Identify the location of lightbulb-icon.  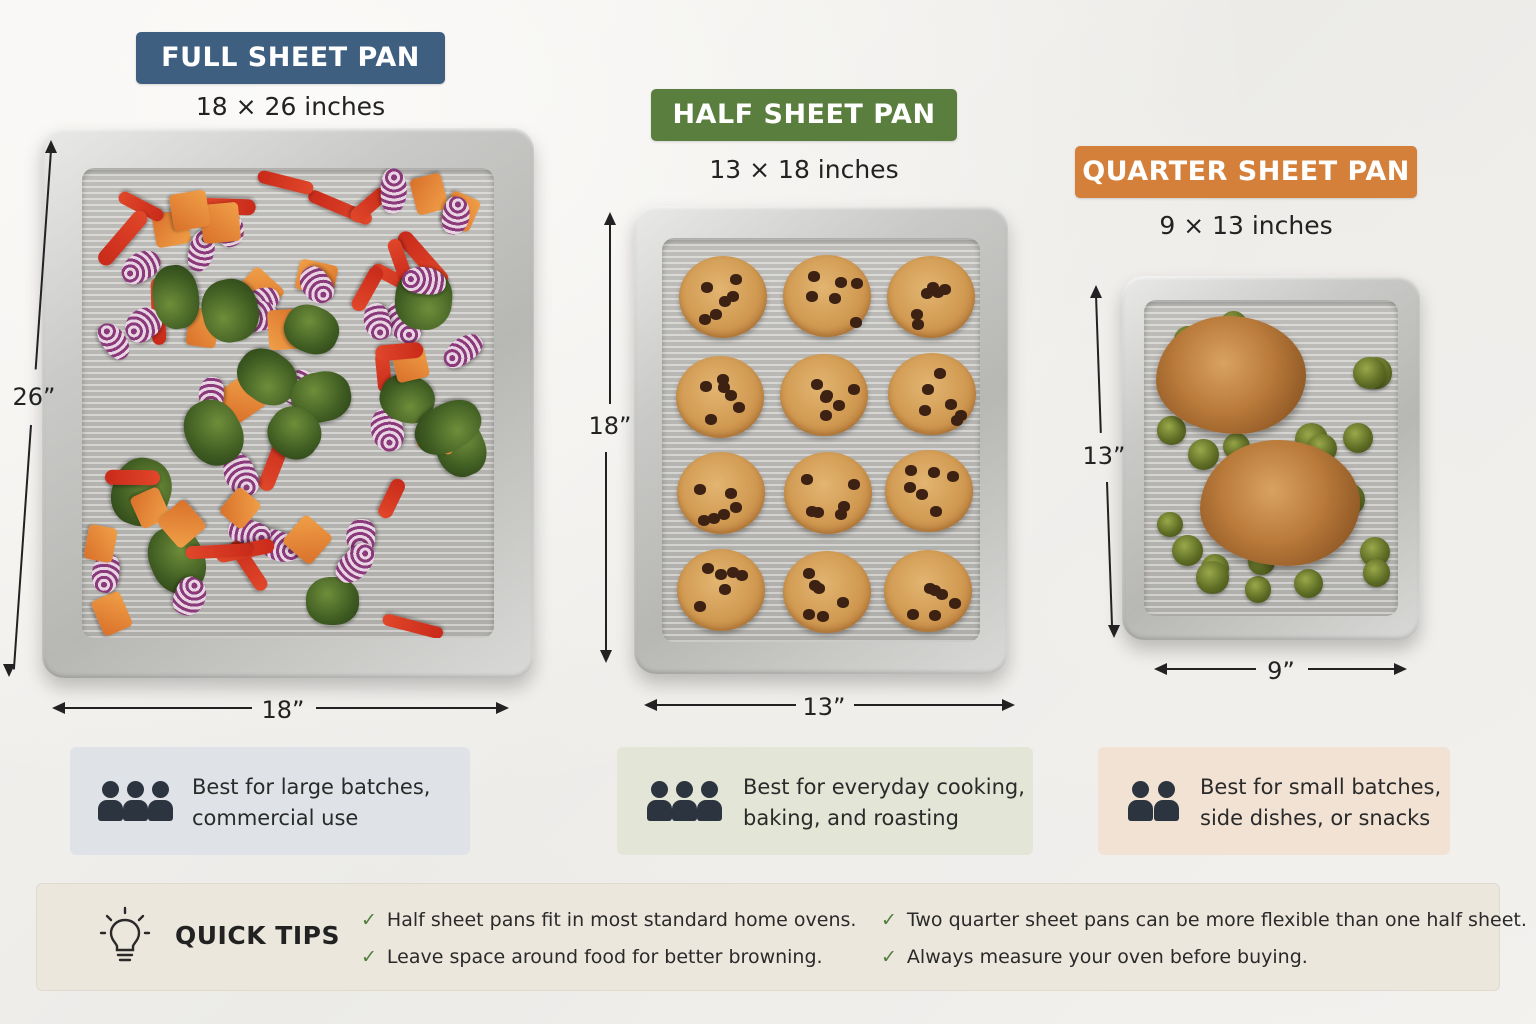
(125, 934).